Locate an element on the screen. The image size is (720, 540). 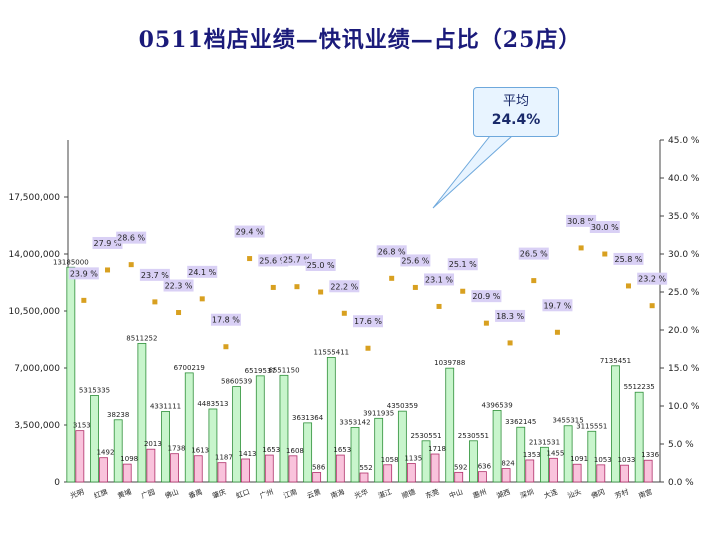
bar1-data-label: 6551150 is located at coordinates (283, 370).